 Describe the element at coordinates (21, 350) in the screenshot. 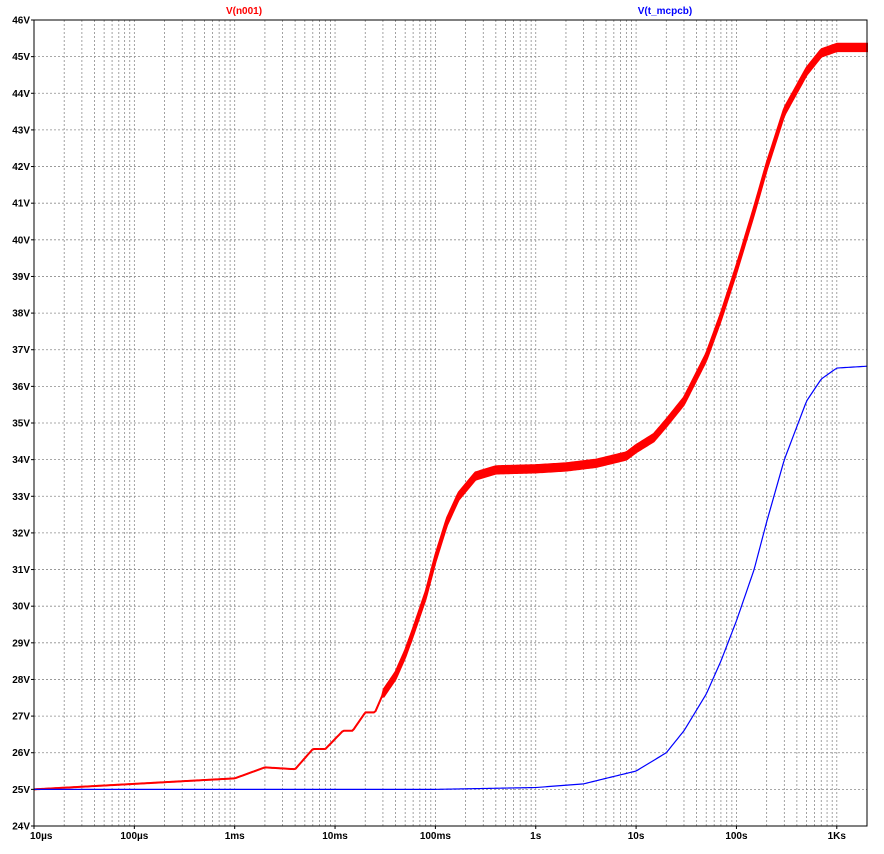

I see `y-tick-label: 37V` at that location.